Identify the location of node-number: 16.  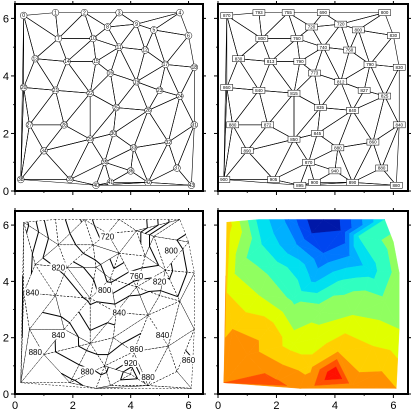
(111, 74).